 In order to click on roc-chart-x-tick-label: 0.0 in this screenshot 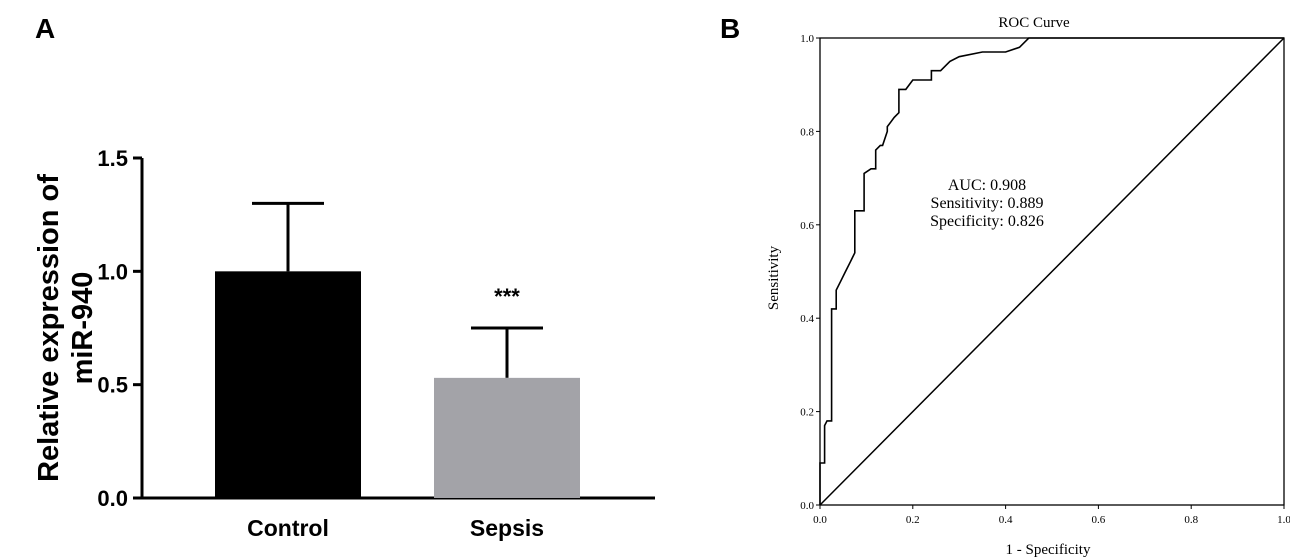, I will do `click(820, 520)`.